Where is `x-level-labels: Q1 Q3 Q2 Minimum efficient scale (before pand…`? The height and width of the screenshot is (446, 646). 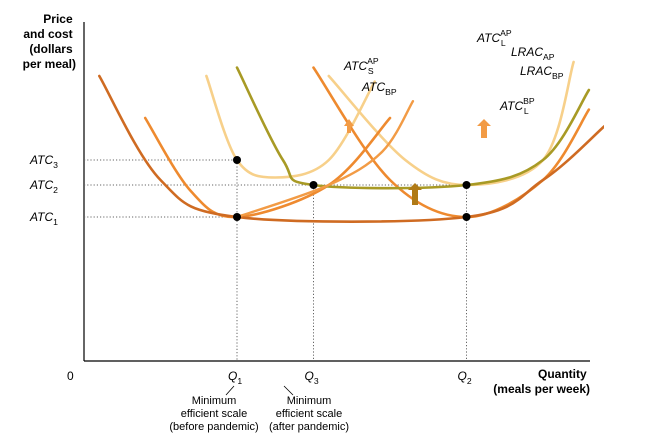 x-level-labels: Q1 Q3 Q2 Minimum efficient scale (before pand… is located at coordinates (320, 401).